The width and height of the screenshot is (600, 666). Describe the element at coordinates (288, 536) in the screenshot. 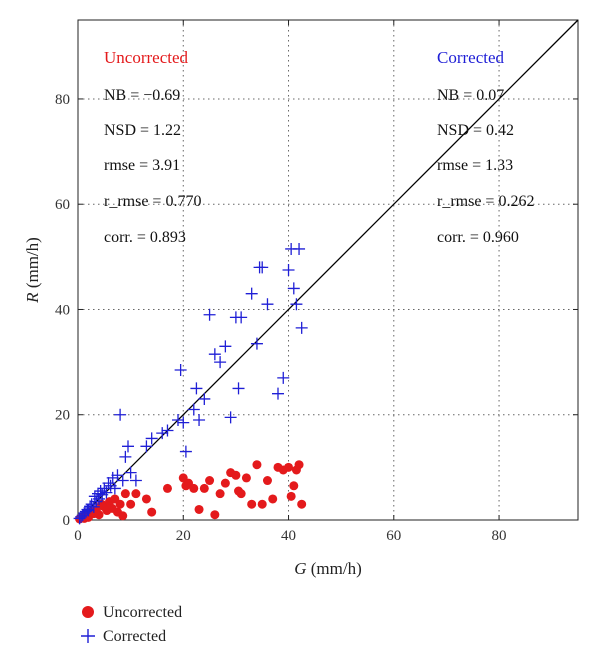

I see `x-tick-label: 40` at that location.